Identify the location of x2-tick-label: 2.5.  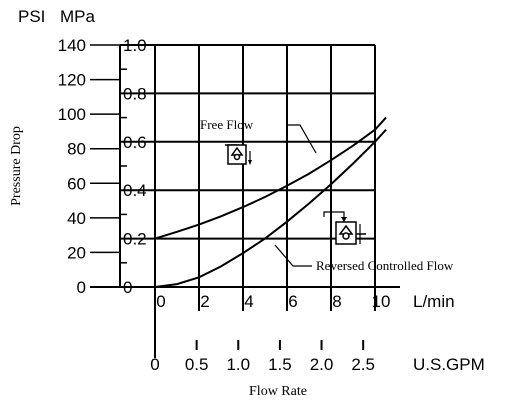
(363, 364).